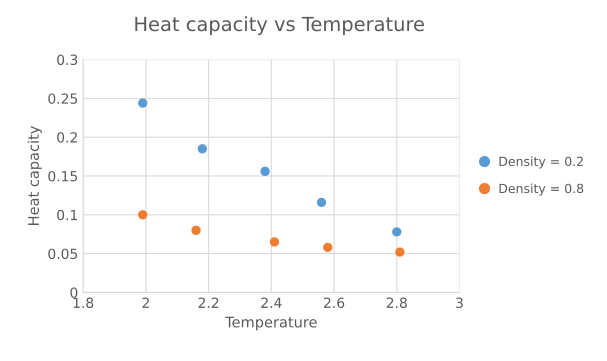 The height and width of the screenshot is (361, 607). I want to click on x-tick-label: 2.4, so click(271, 303).